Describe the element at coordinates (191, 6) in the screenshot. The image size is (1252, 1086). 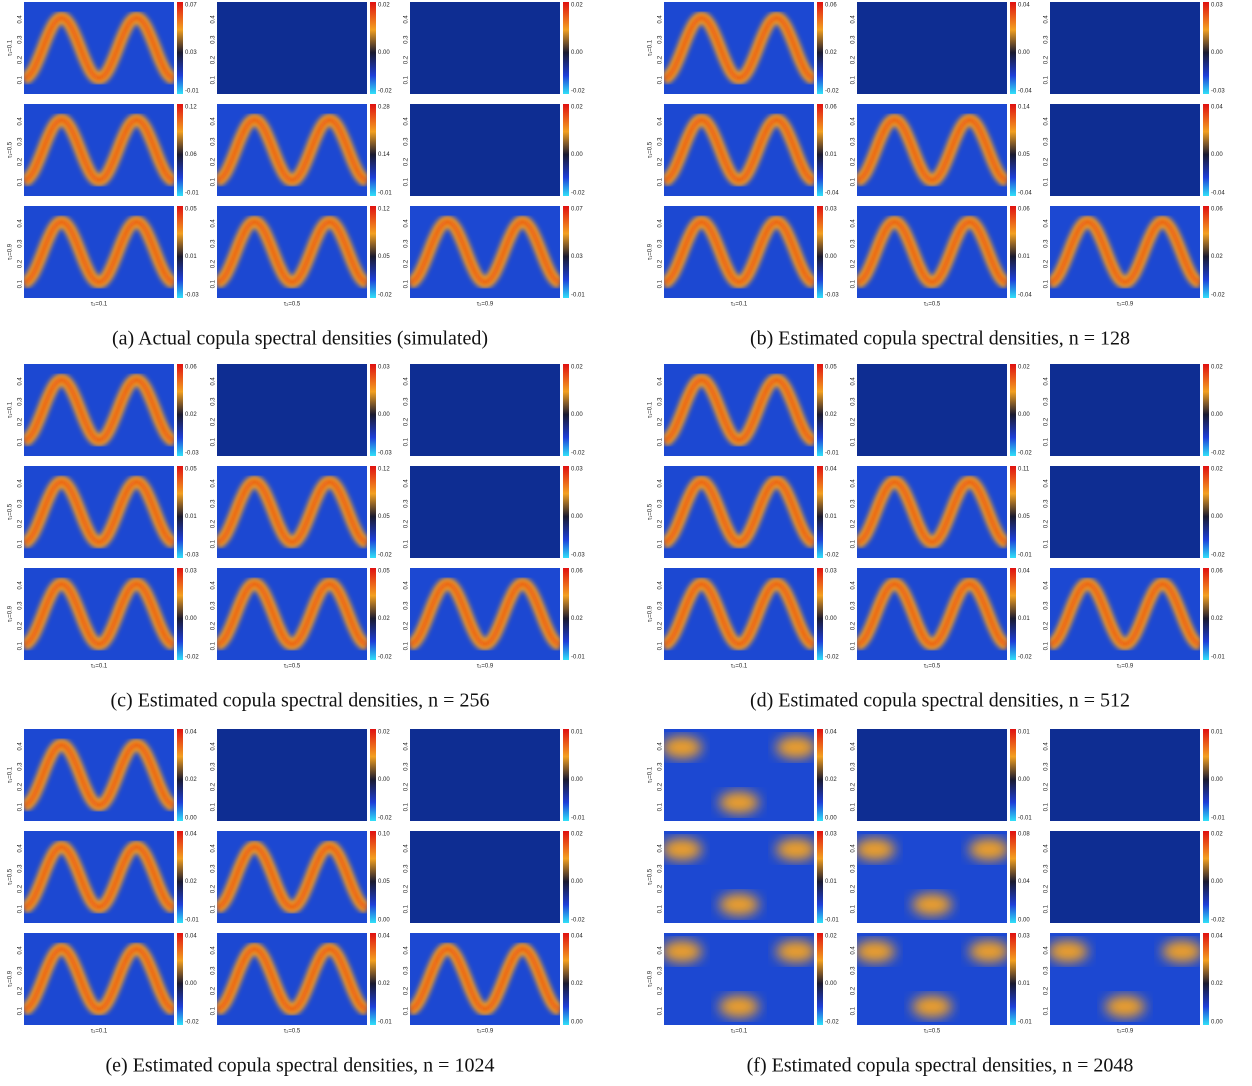
I see `colorbar-label: 0.07` at that location.